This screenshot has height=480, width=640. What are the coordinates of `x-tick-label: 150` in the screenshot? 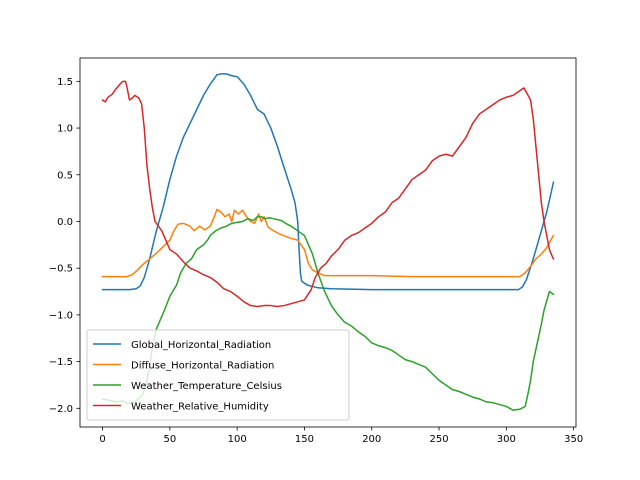 It's located at (304, 439).